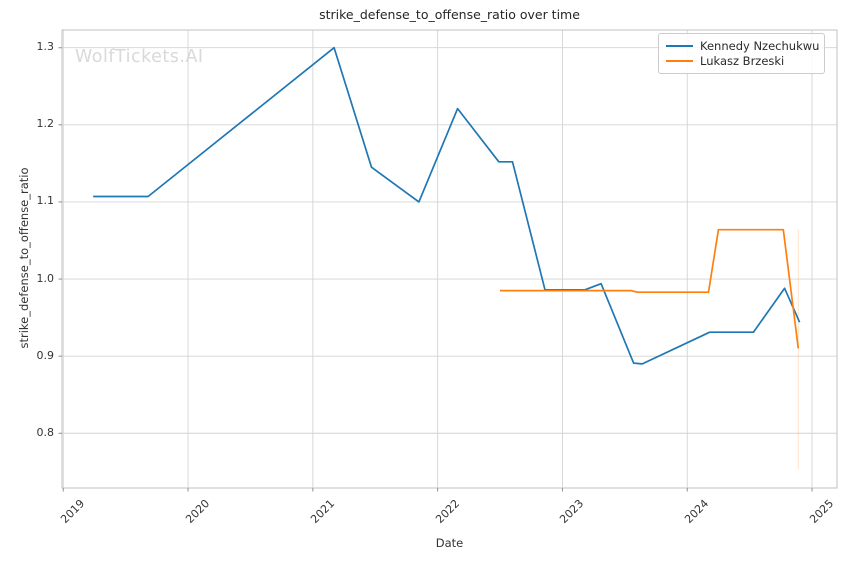 This screenshot has height=561, width=844. I want to click on y-tick-label: 1.2, so click(45, 124).